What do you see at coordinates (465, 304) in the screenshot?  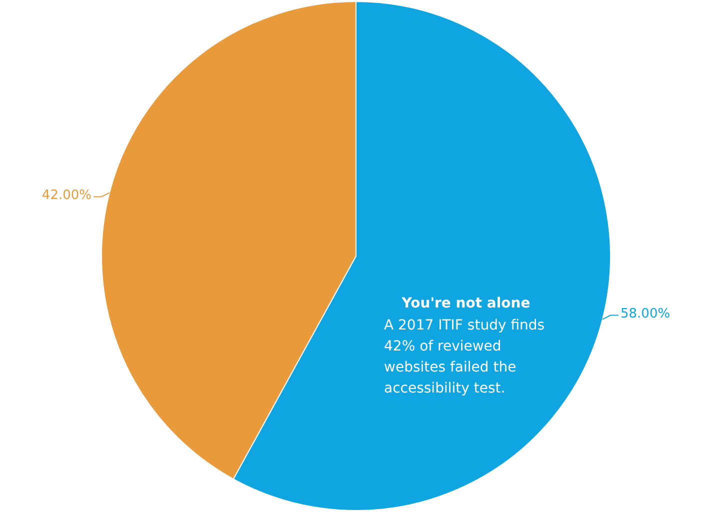 I see `text: You're not alone` at bounding box center [465, 304].